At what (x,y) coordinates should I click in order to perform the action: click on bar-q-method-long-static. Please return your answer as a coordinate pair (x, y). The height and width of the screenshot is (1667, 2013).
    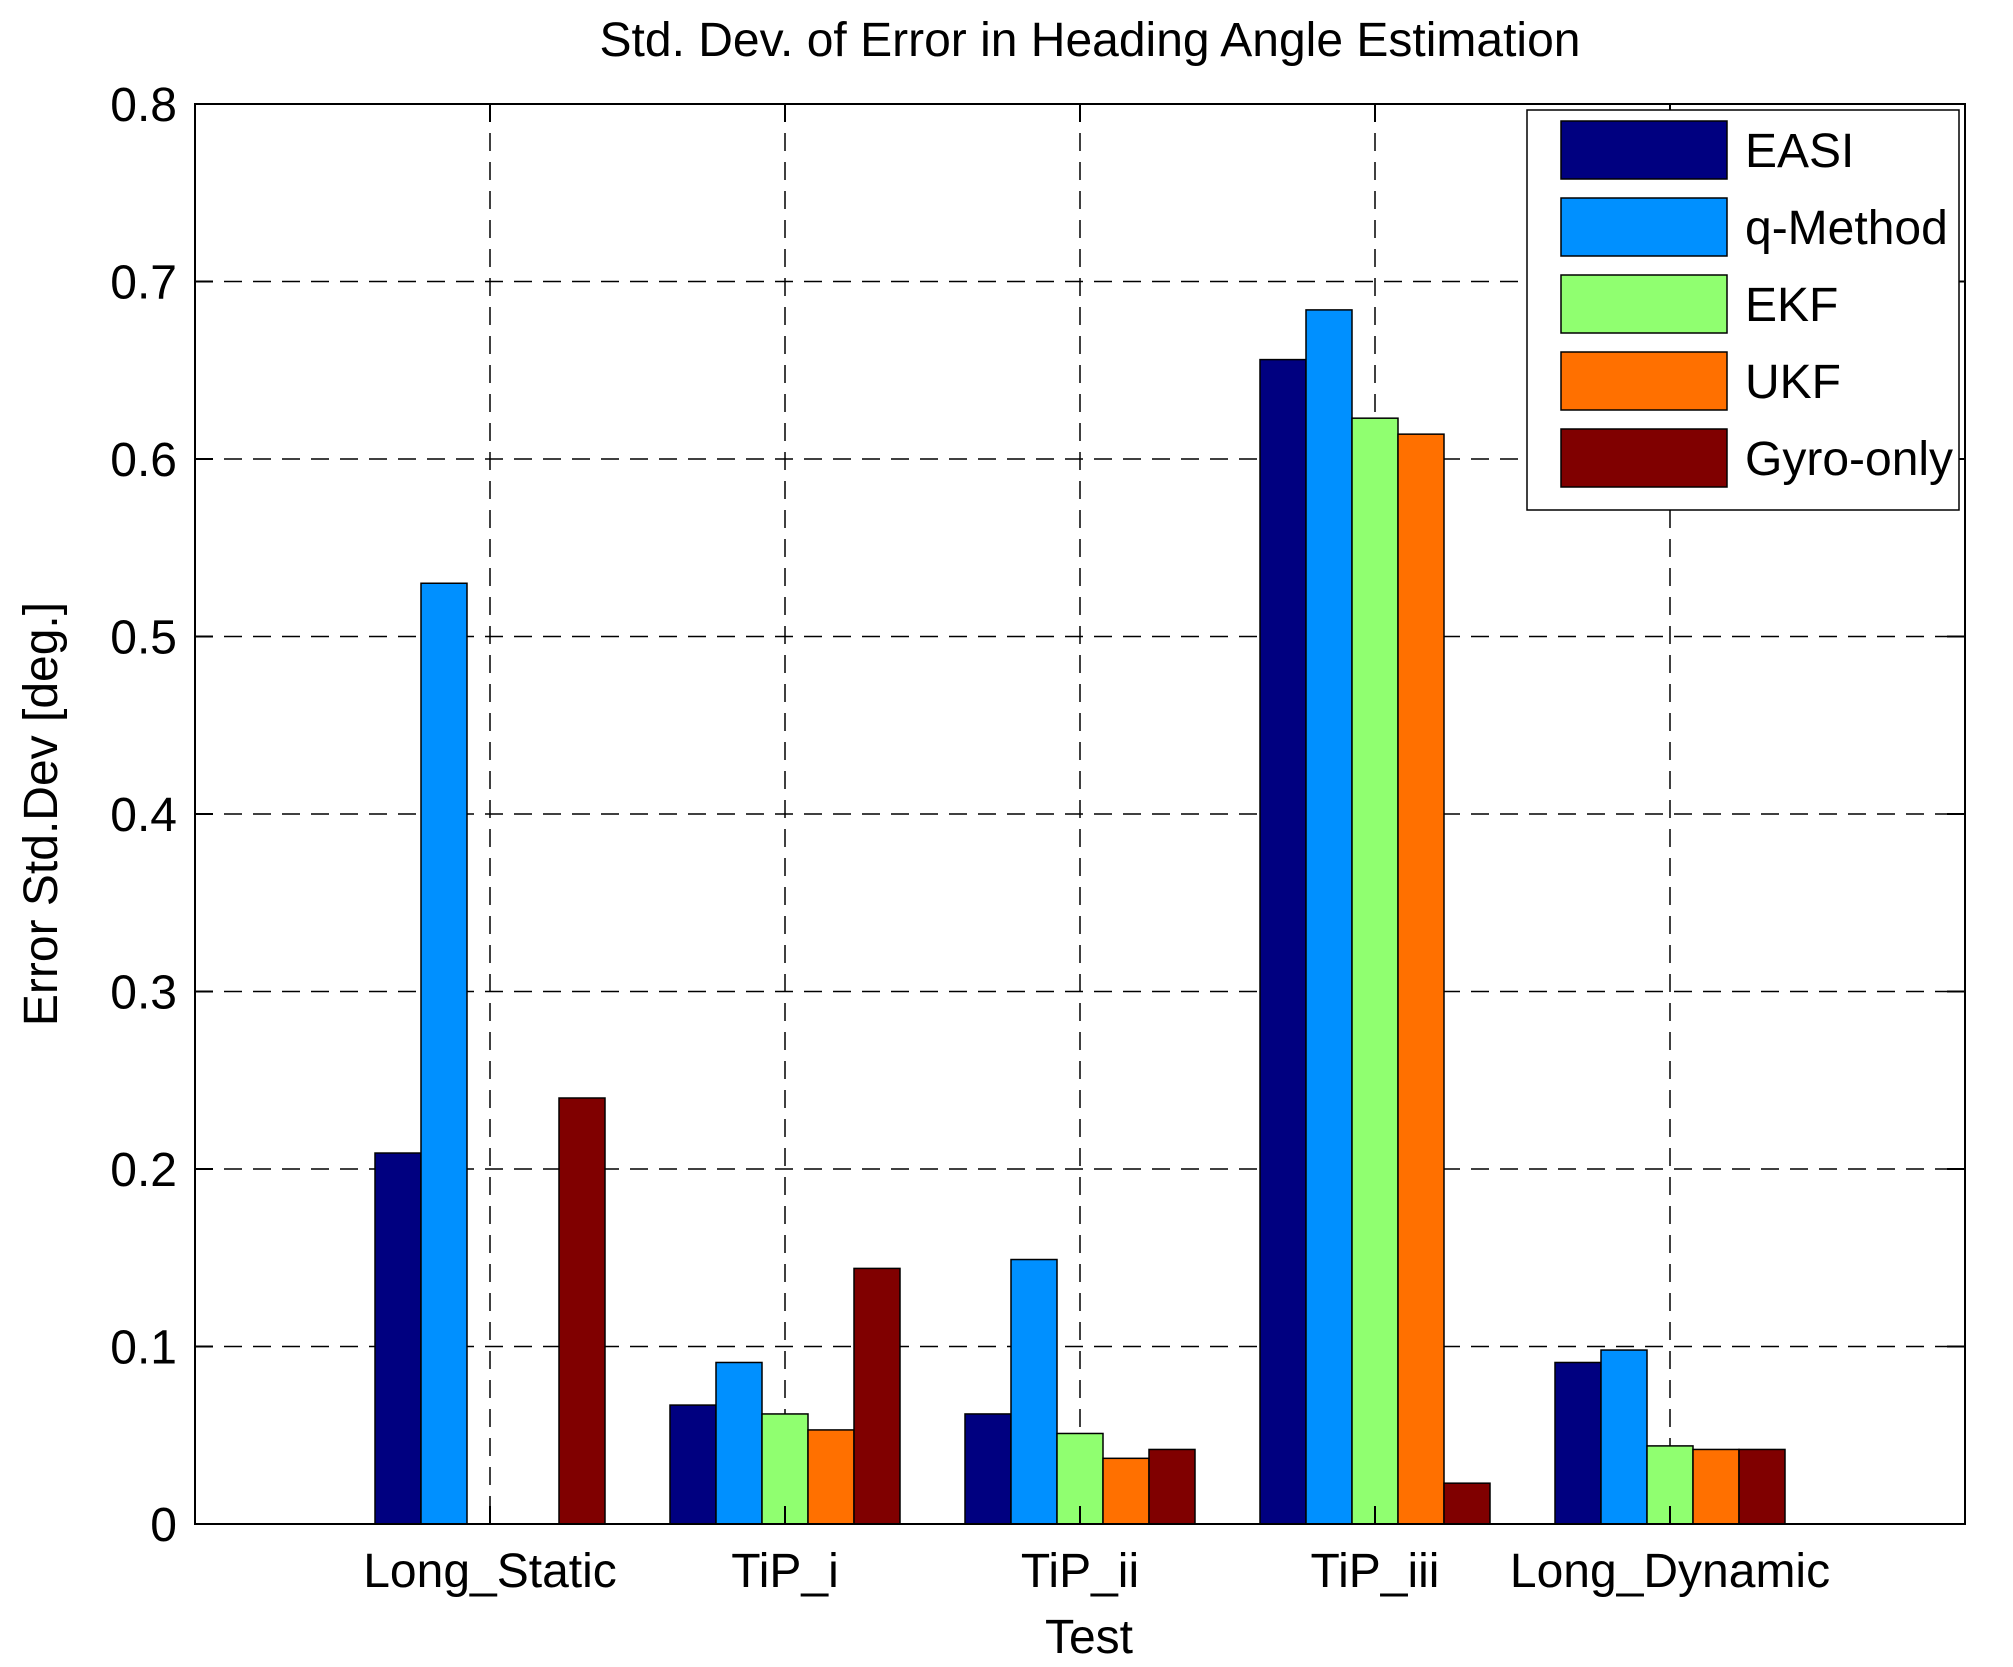
    Looking at the image, I should click on (444, 1053).